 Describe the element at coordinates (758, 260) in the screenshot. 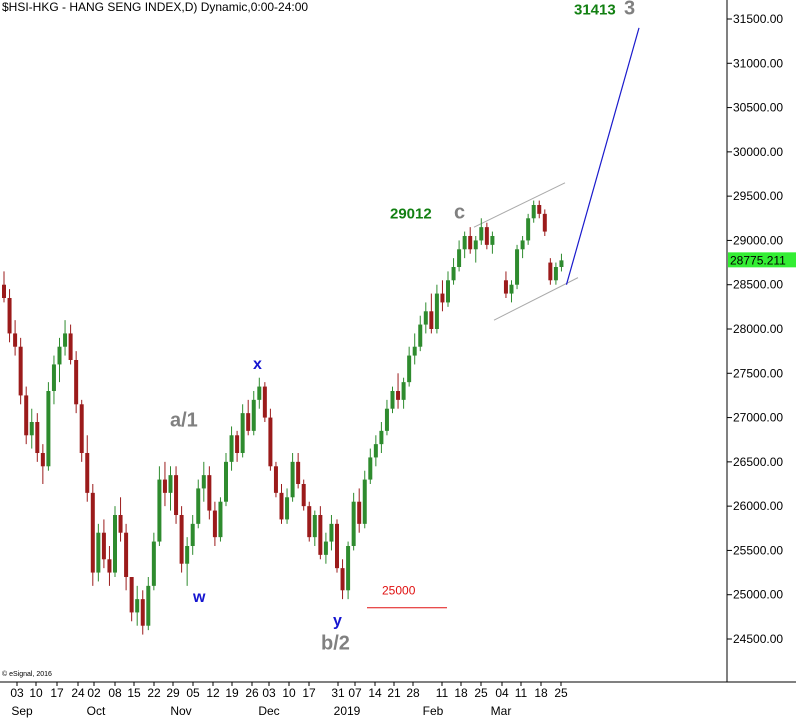

I see `last-price-label: 28775.211` at that location.